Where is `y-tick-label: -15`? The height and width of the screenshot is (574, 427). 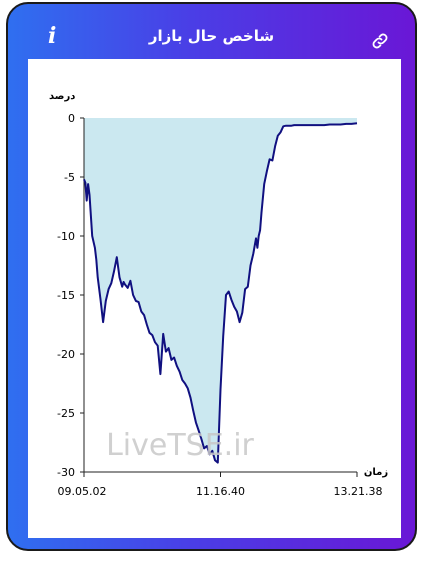
y-tick-label: -15 is located at coordinates (66, 295).